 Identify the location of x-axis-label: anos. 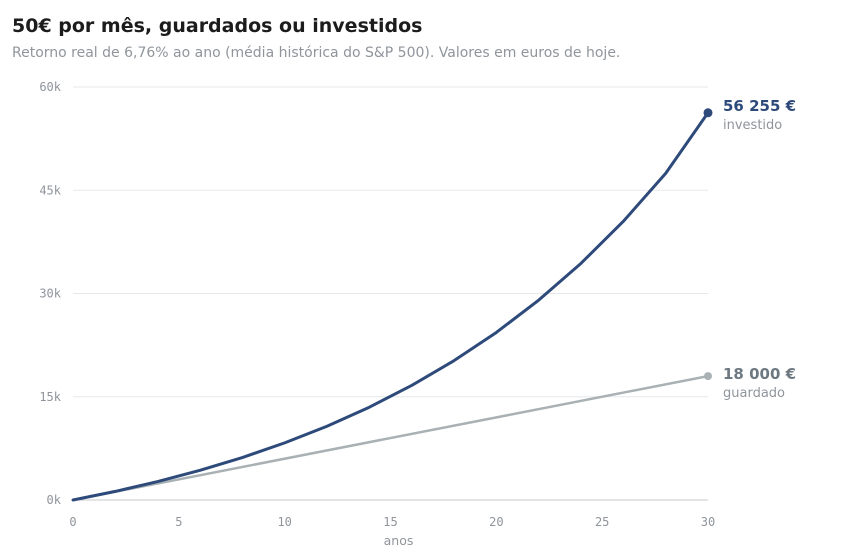
(399, 540).